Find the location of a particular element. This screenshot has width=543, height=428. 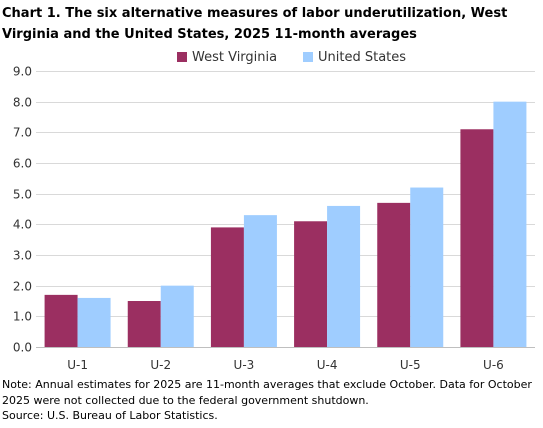

y-tick-label: 3.0 is located at coordinates (22, 256).